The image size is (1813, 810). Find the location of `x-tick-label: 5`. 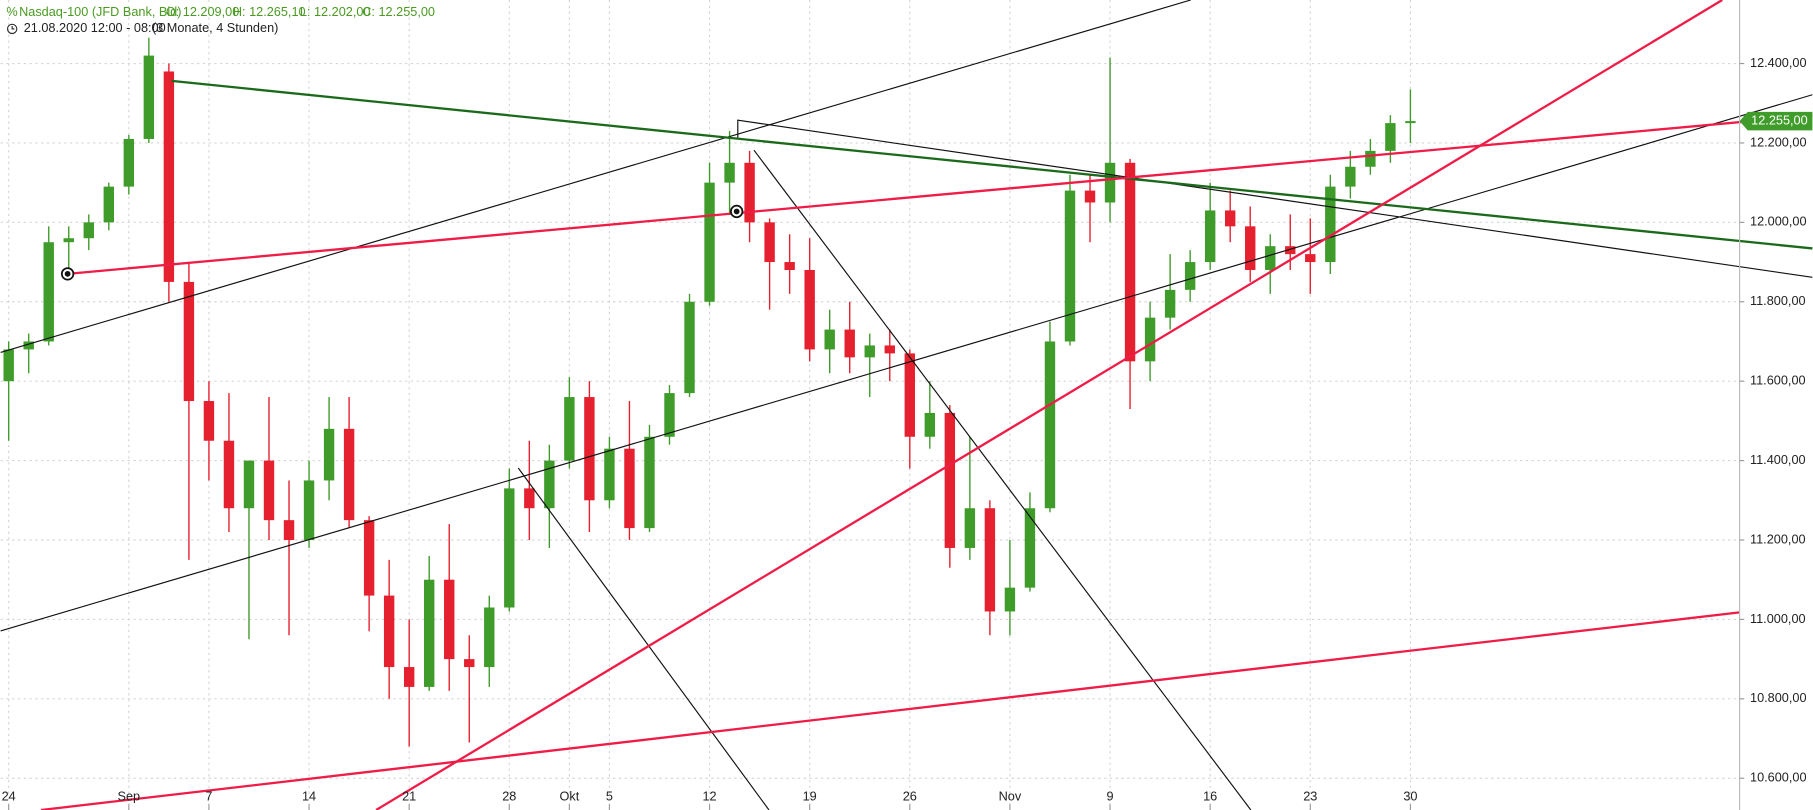

x-tick-label: 5 is located at coordinates (609, 796).